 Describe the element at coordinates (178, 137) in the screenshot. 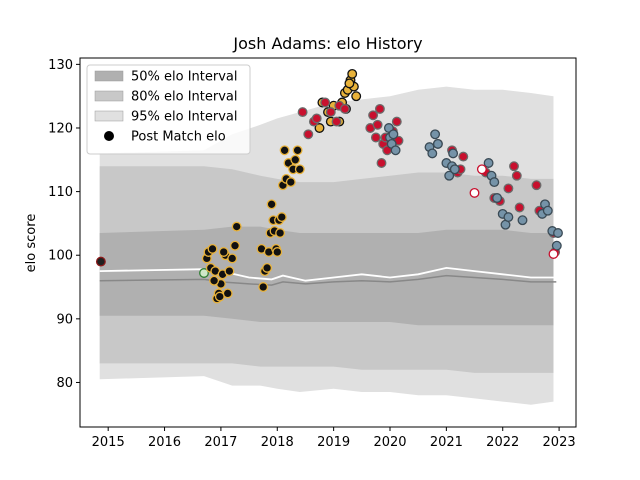

I see `legend-label: Post Match elo` at that location.